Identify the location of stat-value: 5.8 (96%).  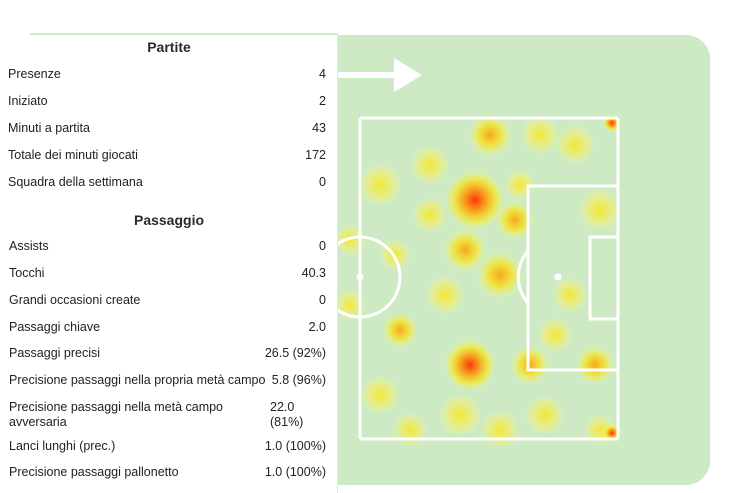
(298, 380).